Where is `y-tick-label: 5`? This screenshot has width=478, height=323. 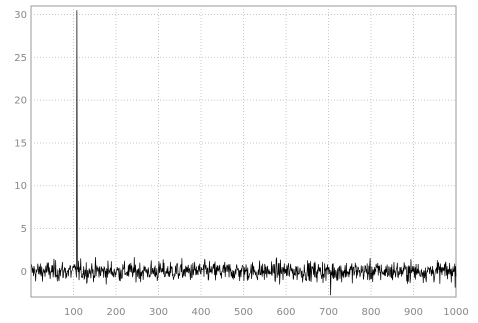
y-tick-label: 5 is located at coordinates (24, 229).